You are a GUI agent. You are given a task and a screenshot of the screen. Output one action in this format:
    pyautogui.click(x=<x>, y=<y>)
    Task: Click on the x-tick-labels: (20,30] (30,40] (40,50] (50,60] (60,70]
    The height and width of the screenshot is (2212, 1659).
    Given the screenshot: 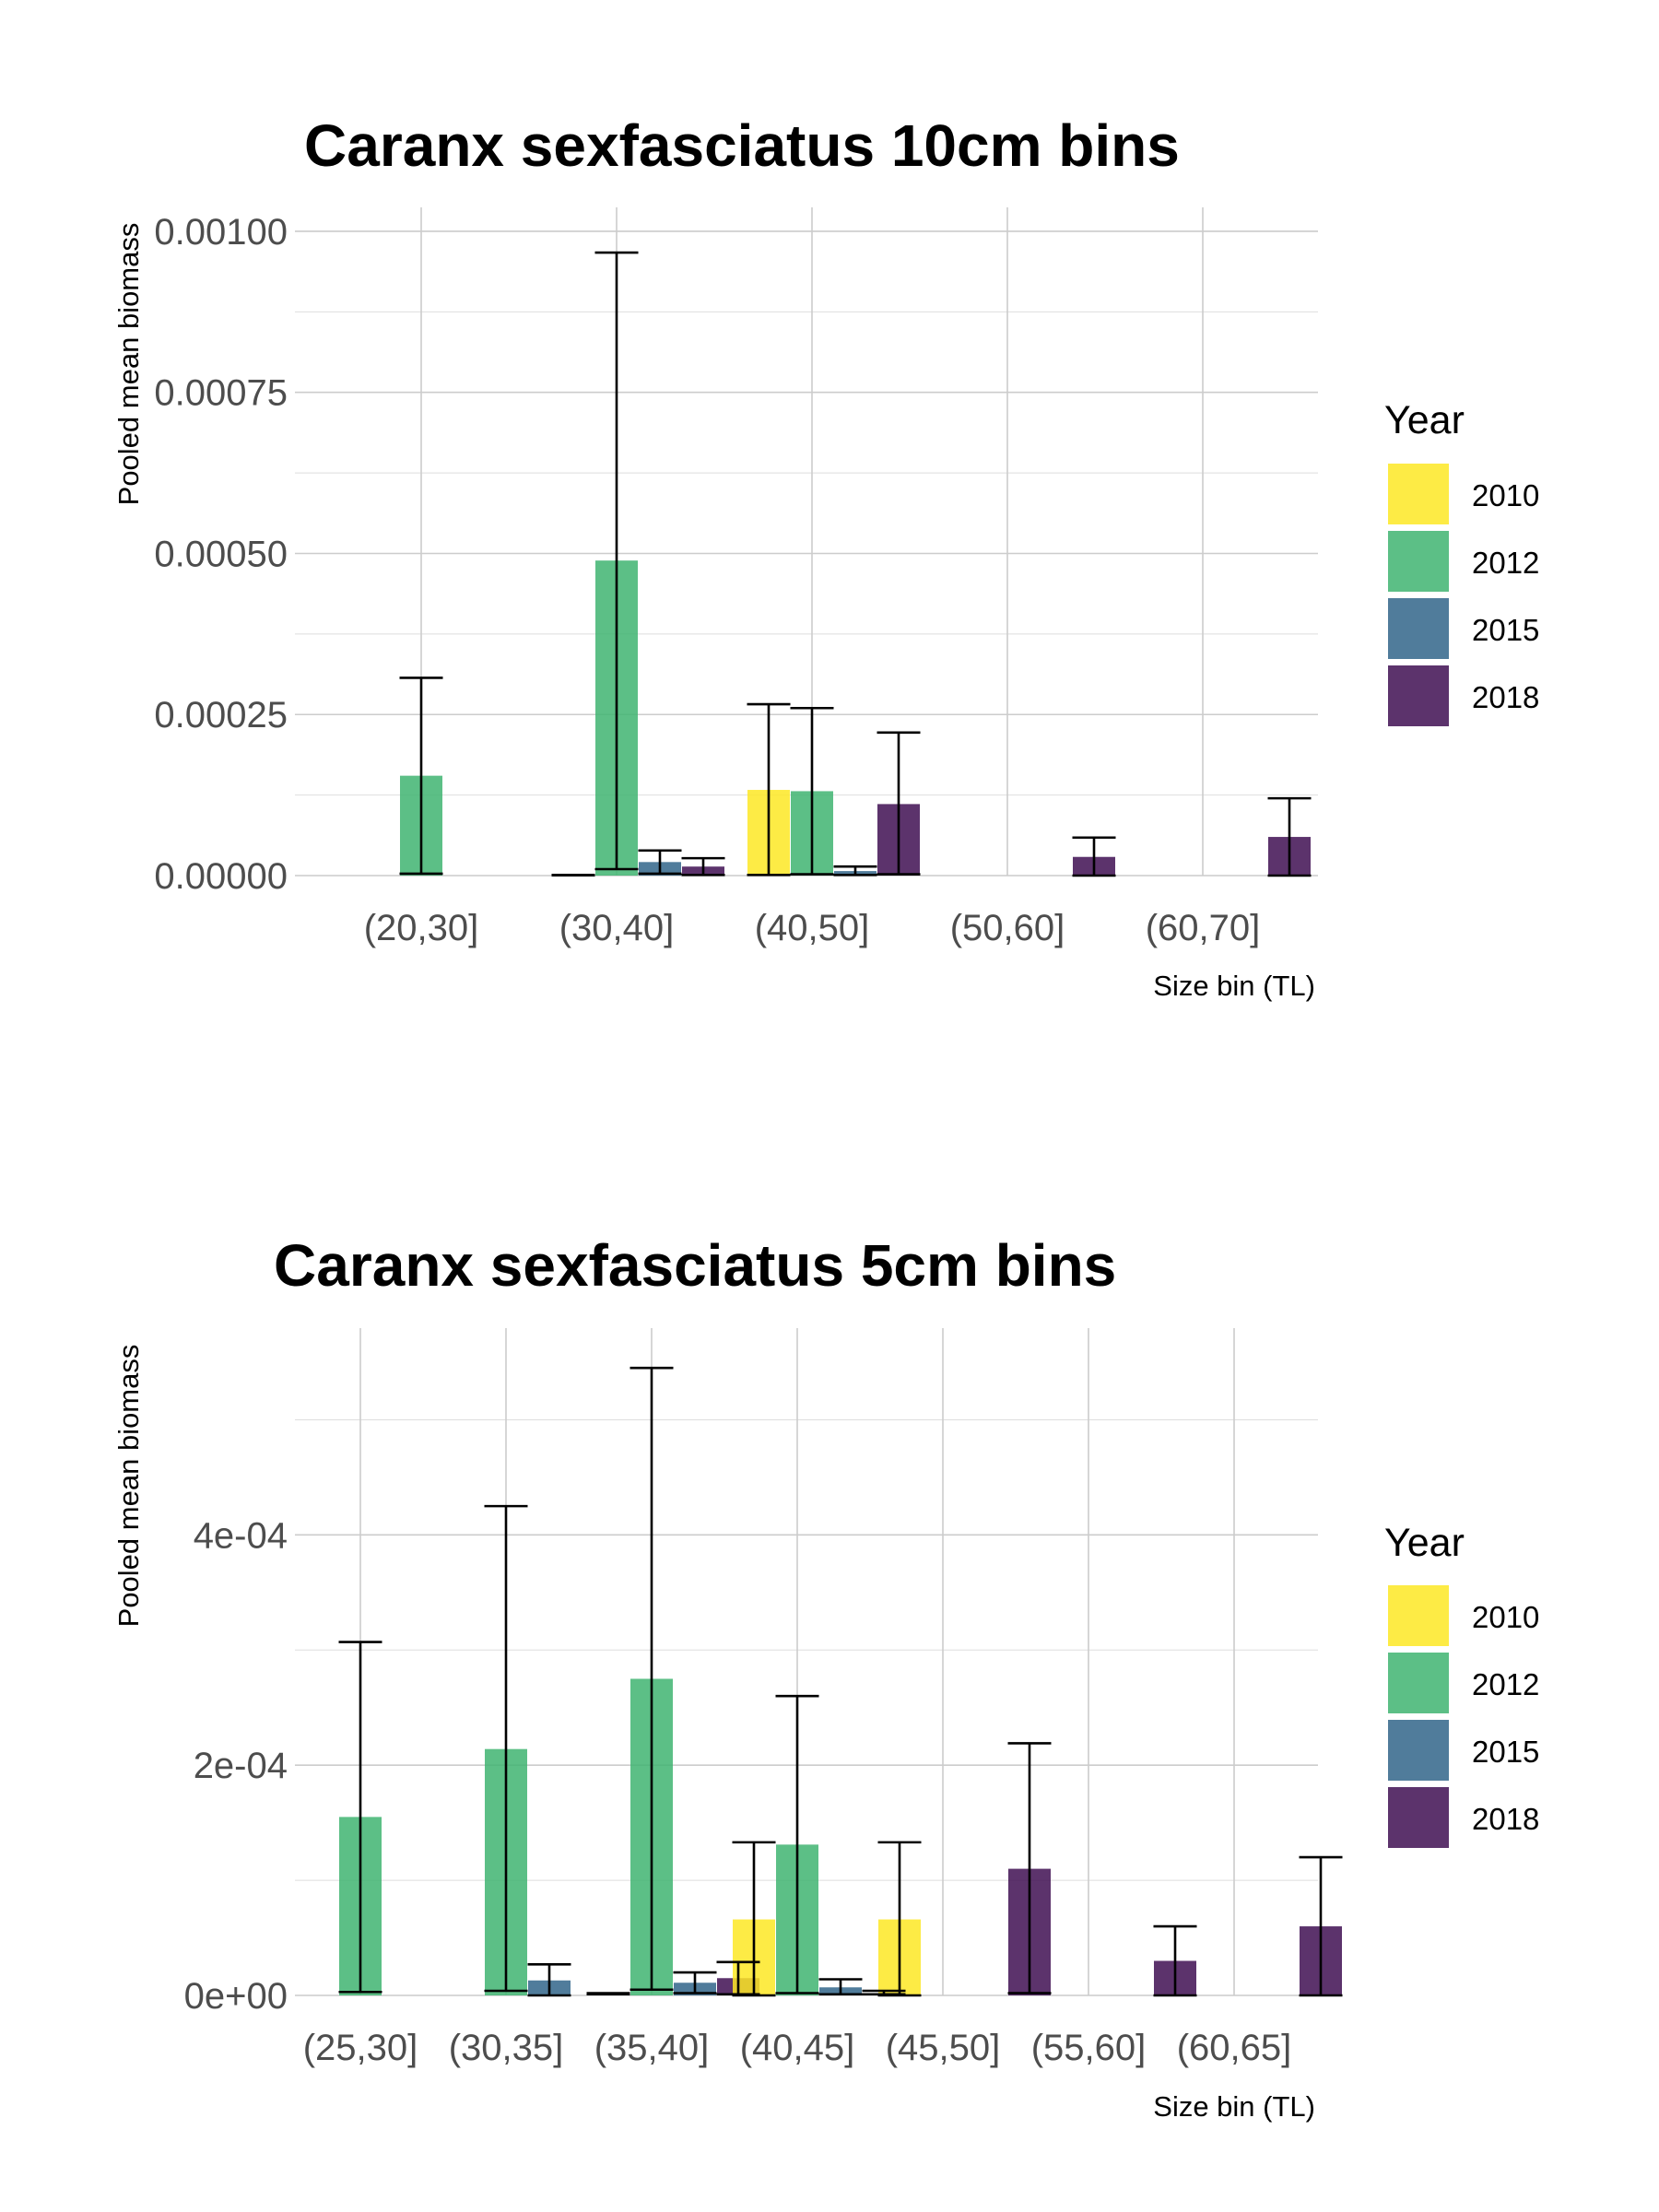 What is the action you would take?
    pyautogui.click(x=812, y=928)
    